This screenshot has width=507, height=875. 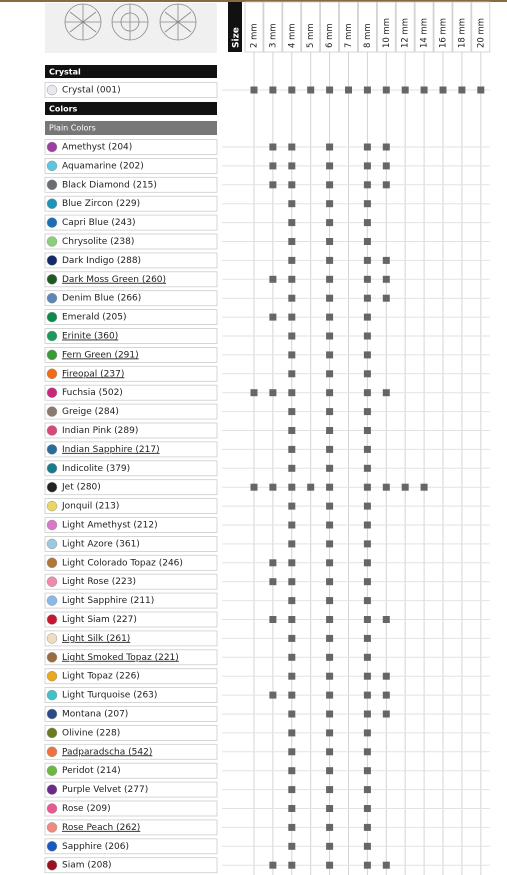 I want to click on subsection-title: Plain Colors, so click(x=72, y=128).